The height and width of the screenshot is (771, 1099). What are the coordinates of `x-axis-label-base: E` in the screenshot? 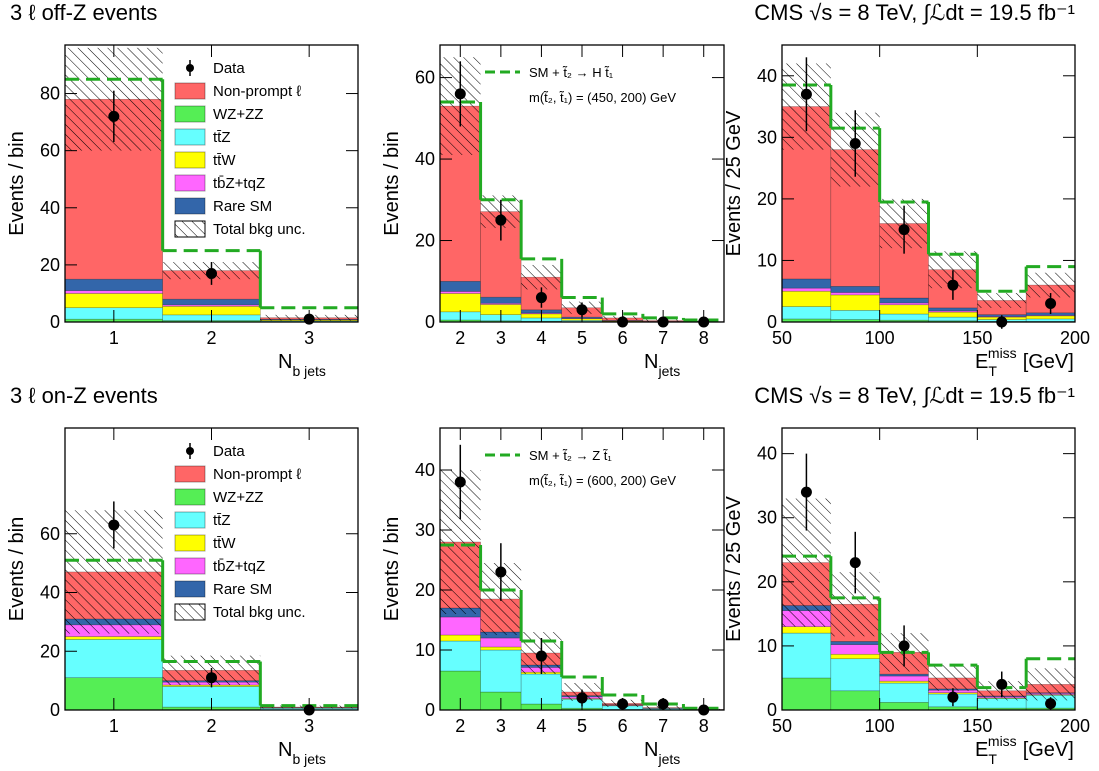 It's located at (981, 362).